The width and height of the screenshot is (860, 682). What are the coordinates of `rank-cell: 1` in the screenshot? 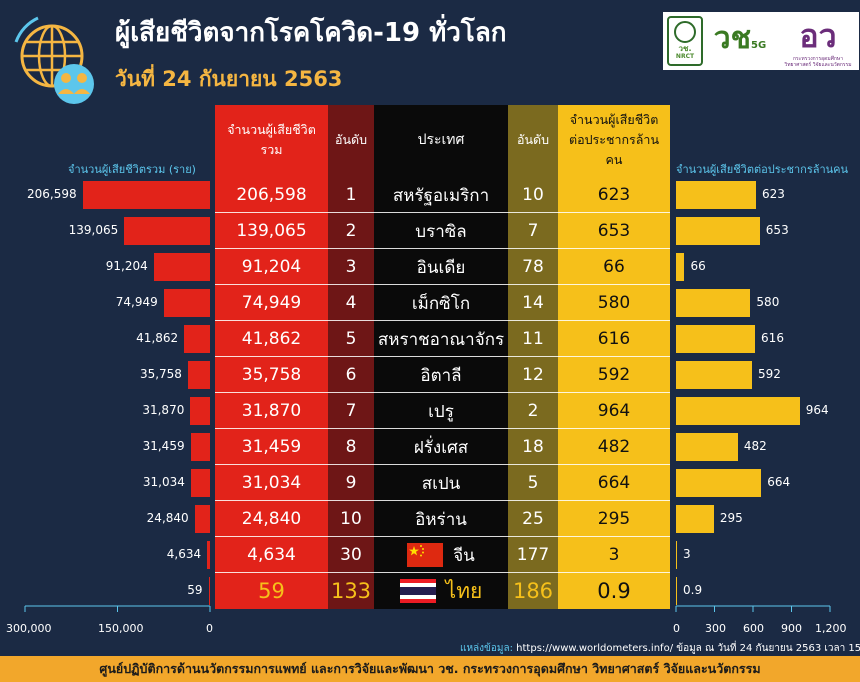 It's located at (351, 195).